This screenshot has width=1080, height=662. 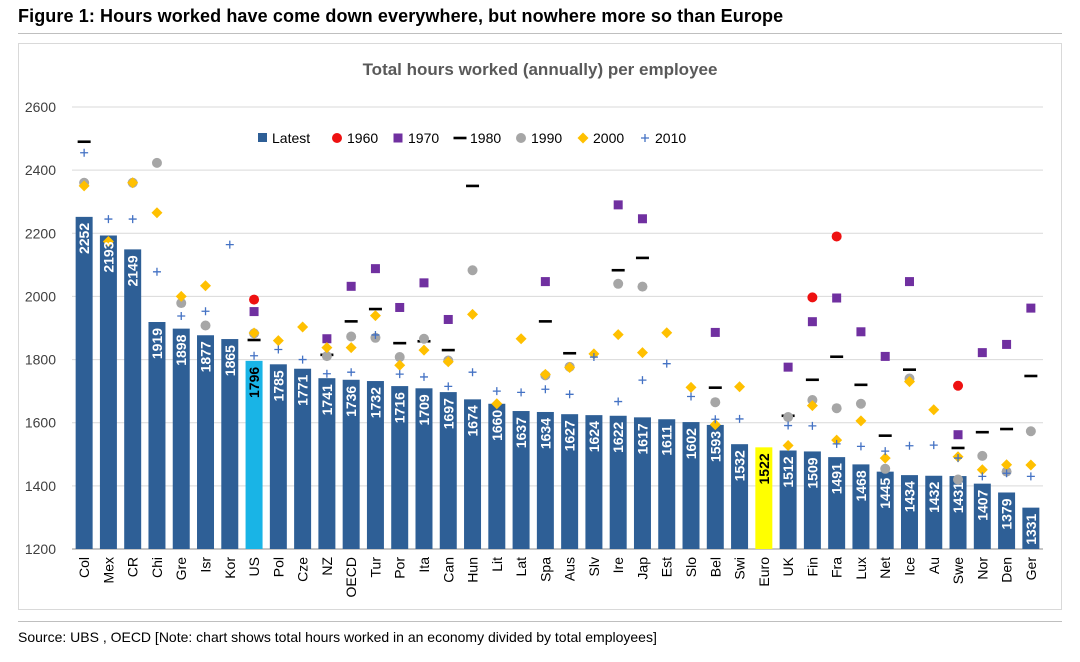 What do you see at coordinates (133, 270) in the screenshot?
I see `bar-value-label: 2149` at bounding box center [133, 270].